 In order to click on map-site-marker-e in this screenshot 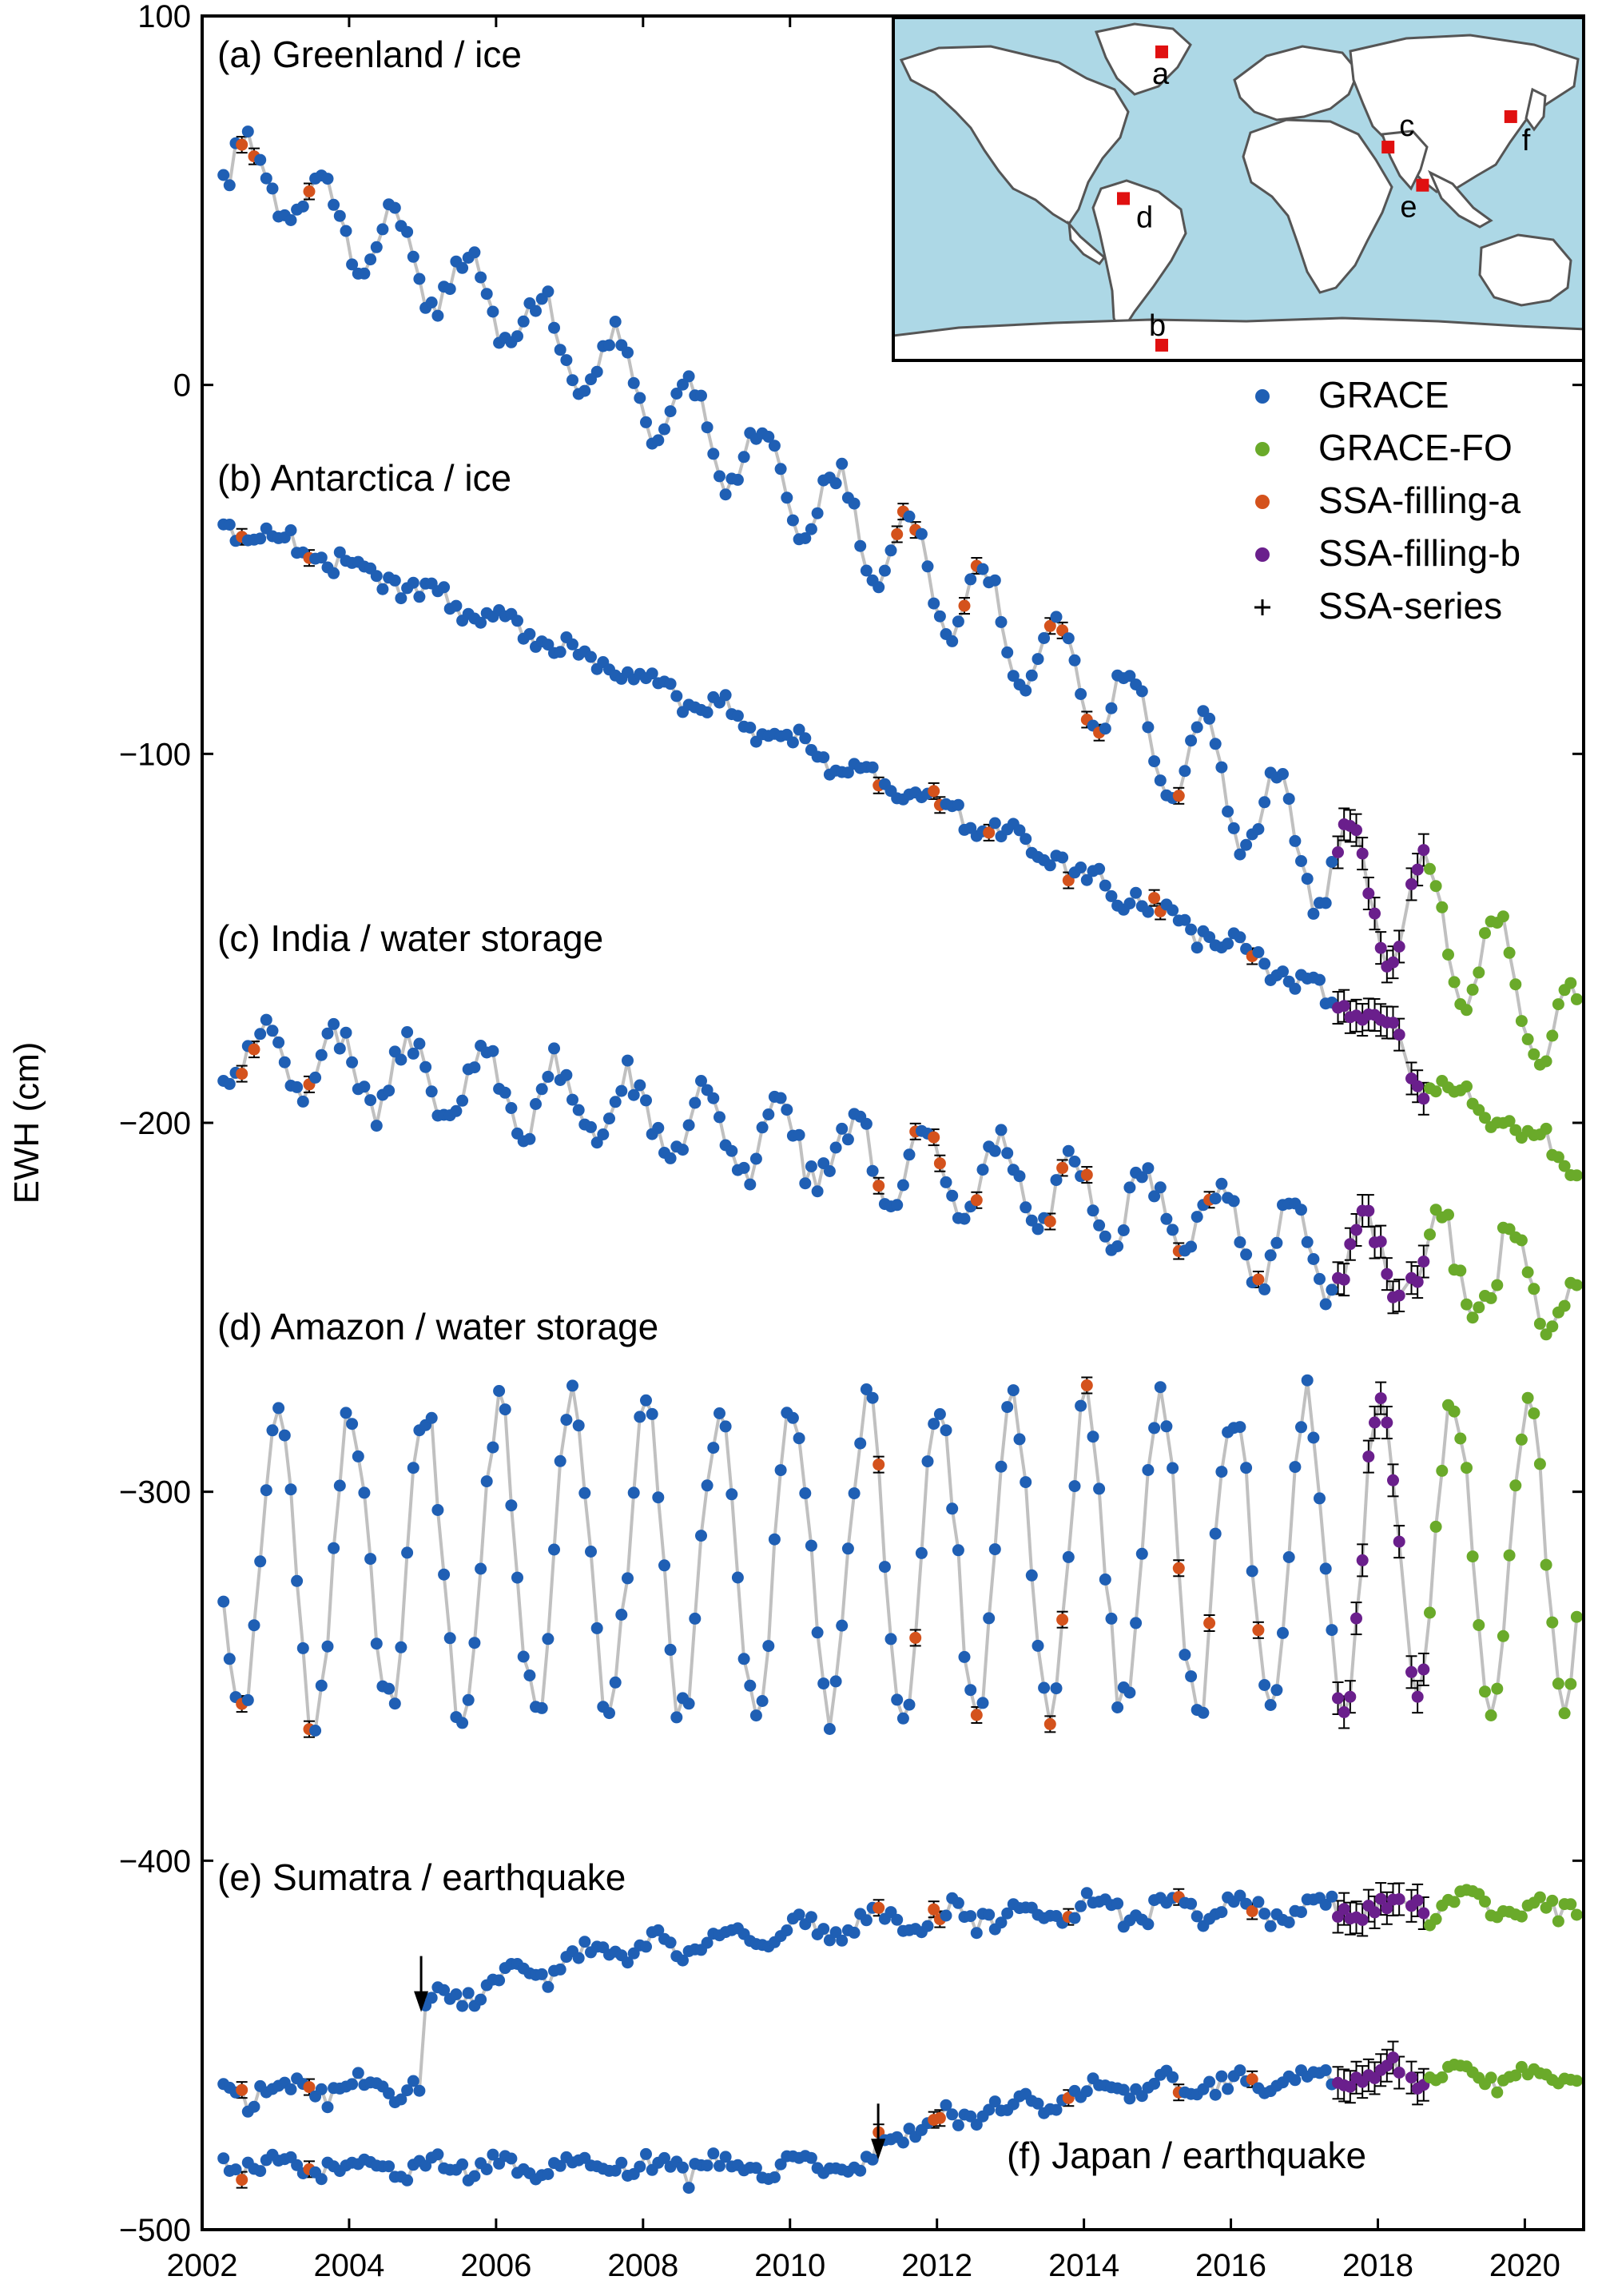, I will do `click(1422, 185)`.